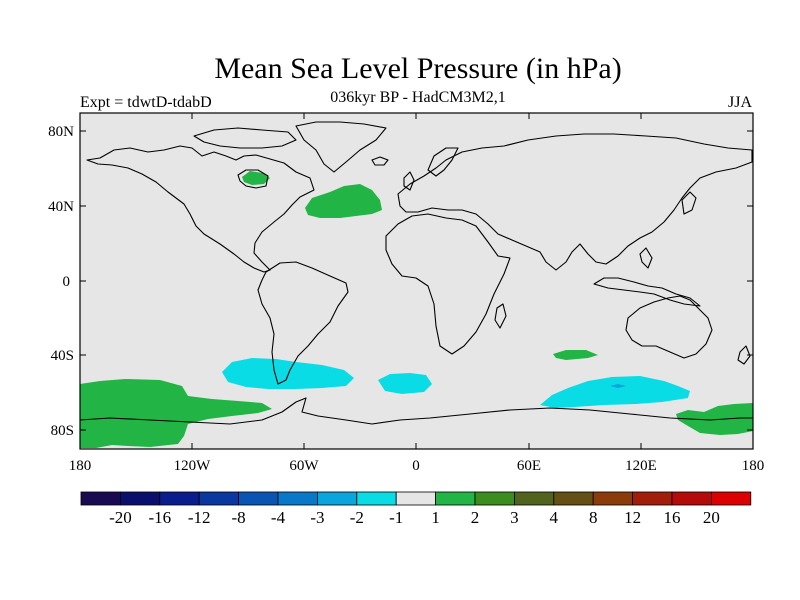  What do you see at coordinates (669, 327) in the screenshot?
I see `coast-australia` at bounding box center [669, 327].